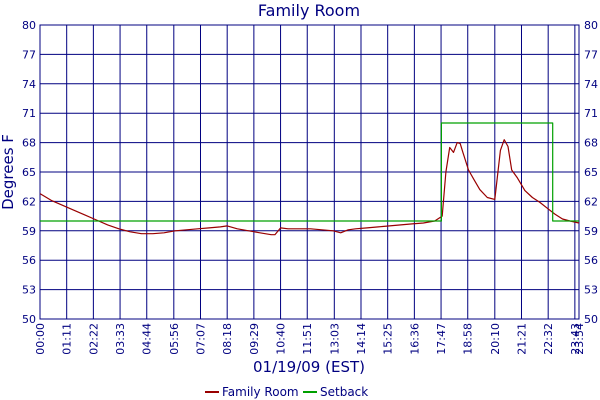  Describe the element at coordinates (591, 84) in the screenshot. I see `y-tick-right-74: 74` at that location.